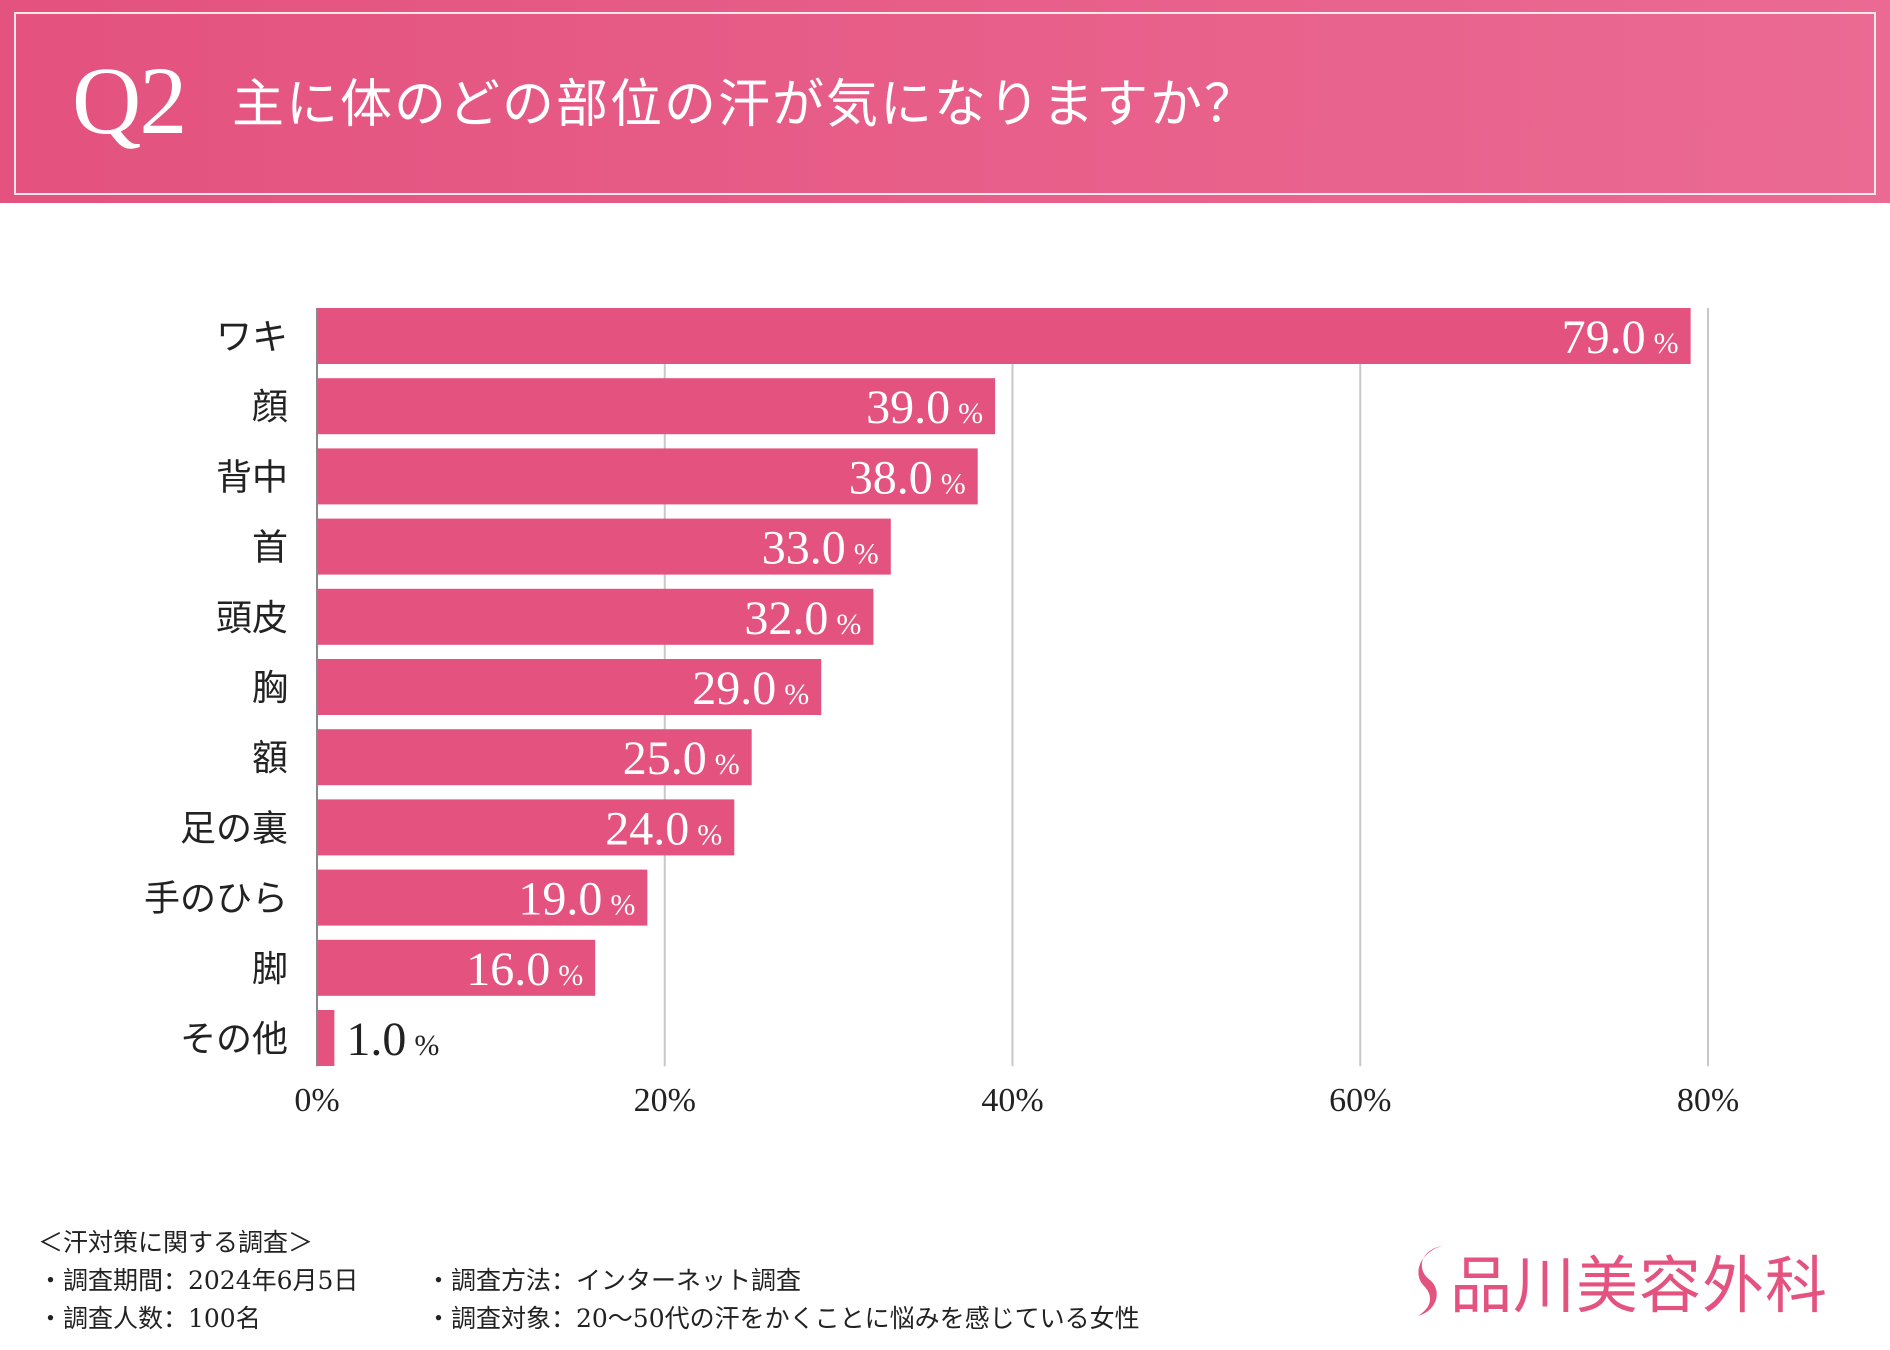  What do you see at coordinates (270, 688) in the screenshot?
I see `category-label-5: 胸` at bounding box center [270, 688].